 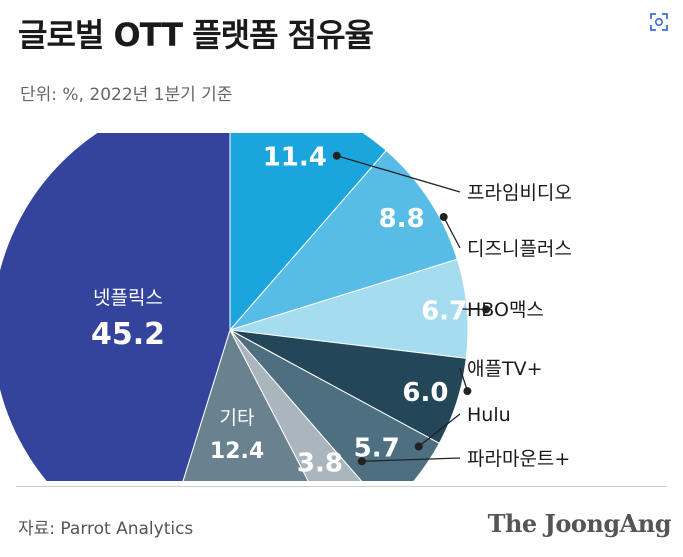 I want to click on pie-slice-paramount, so click(x=296, y=405).